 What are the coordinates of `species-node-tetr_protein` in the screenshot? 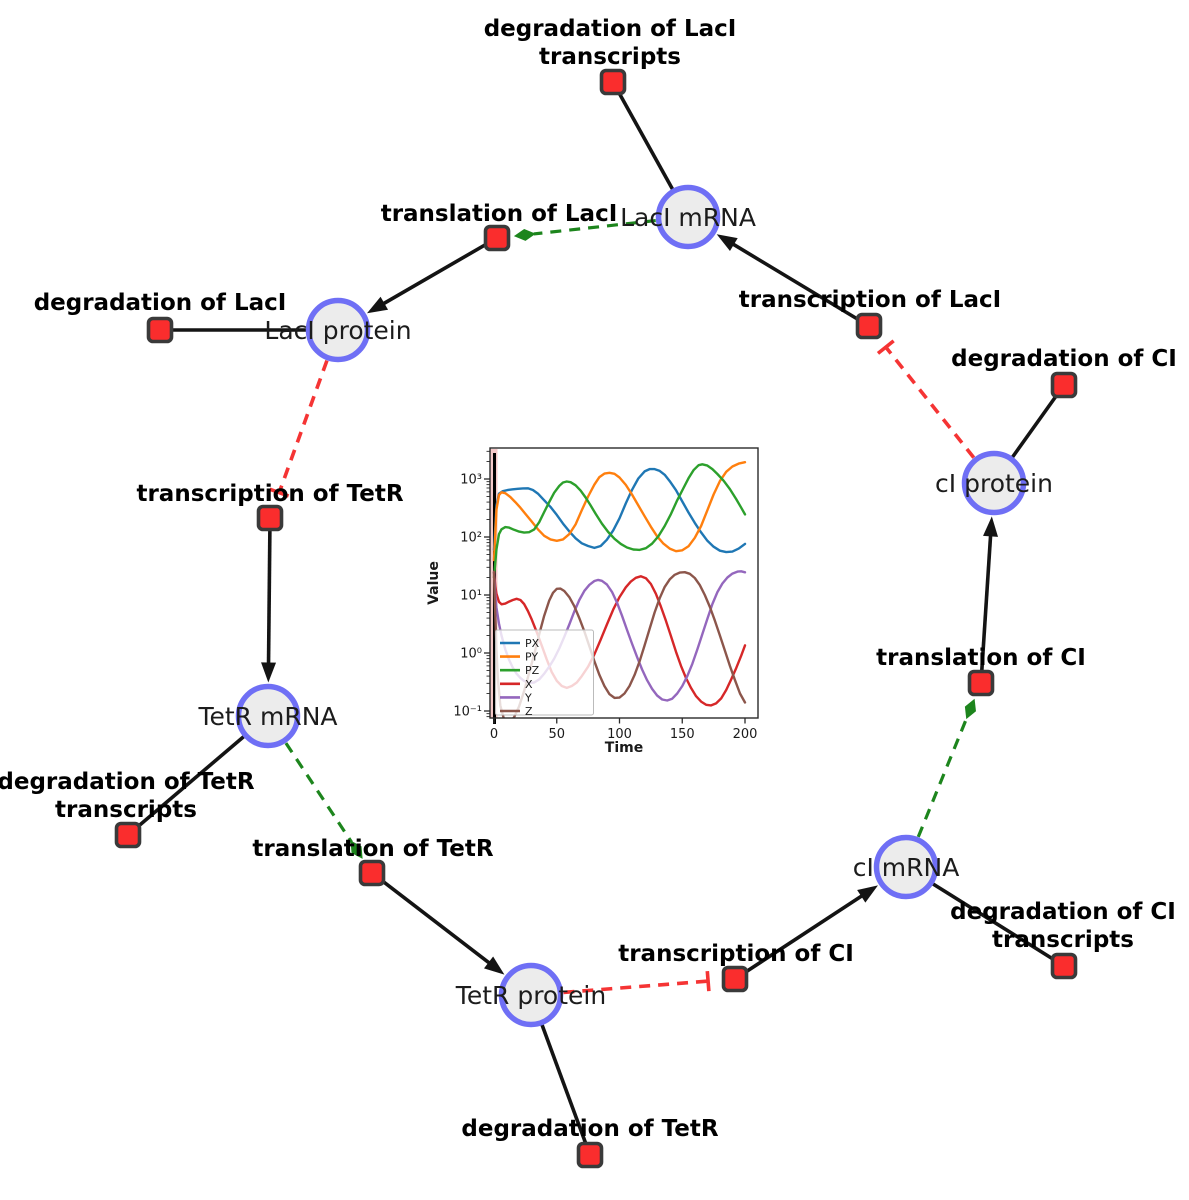 It's located at (531, 995).